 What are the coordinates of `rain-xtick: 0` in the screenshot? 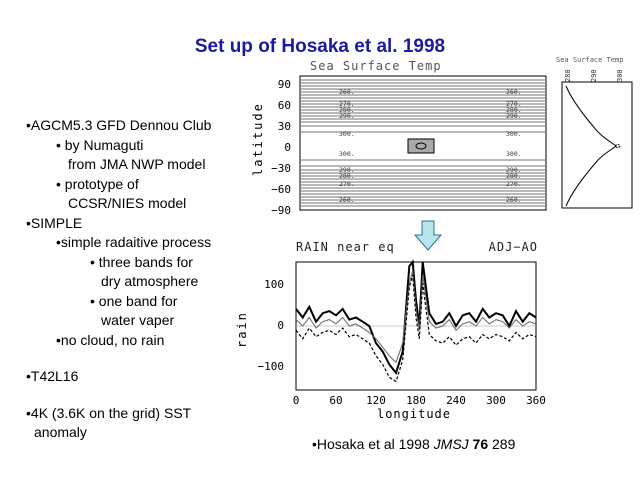 It's located at (296, 400).